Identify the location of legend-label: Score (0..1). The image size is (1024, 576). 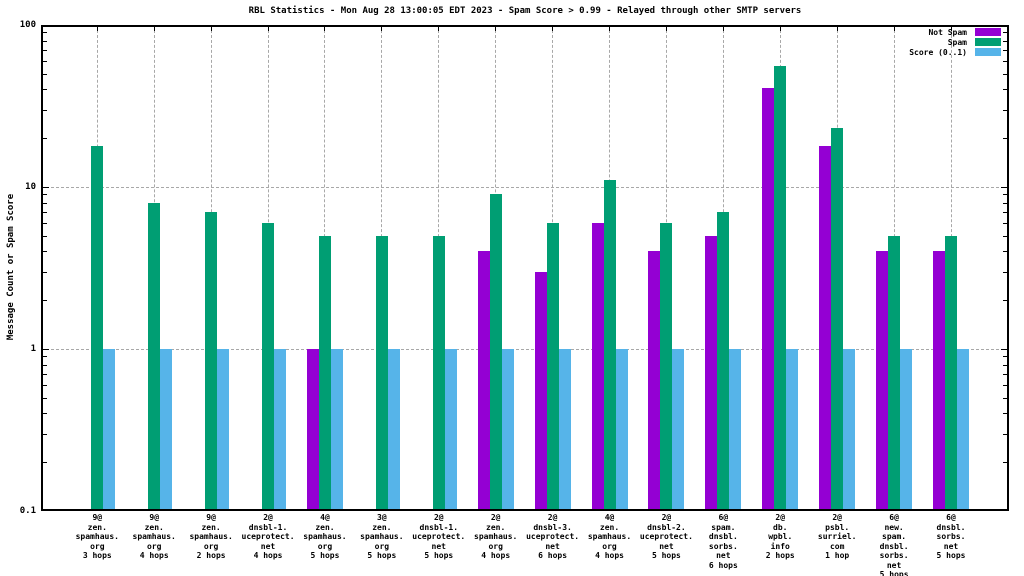
(938, 52).